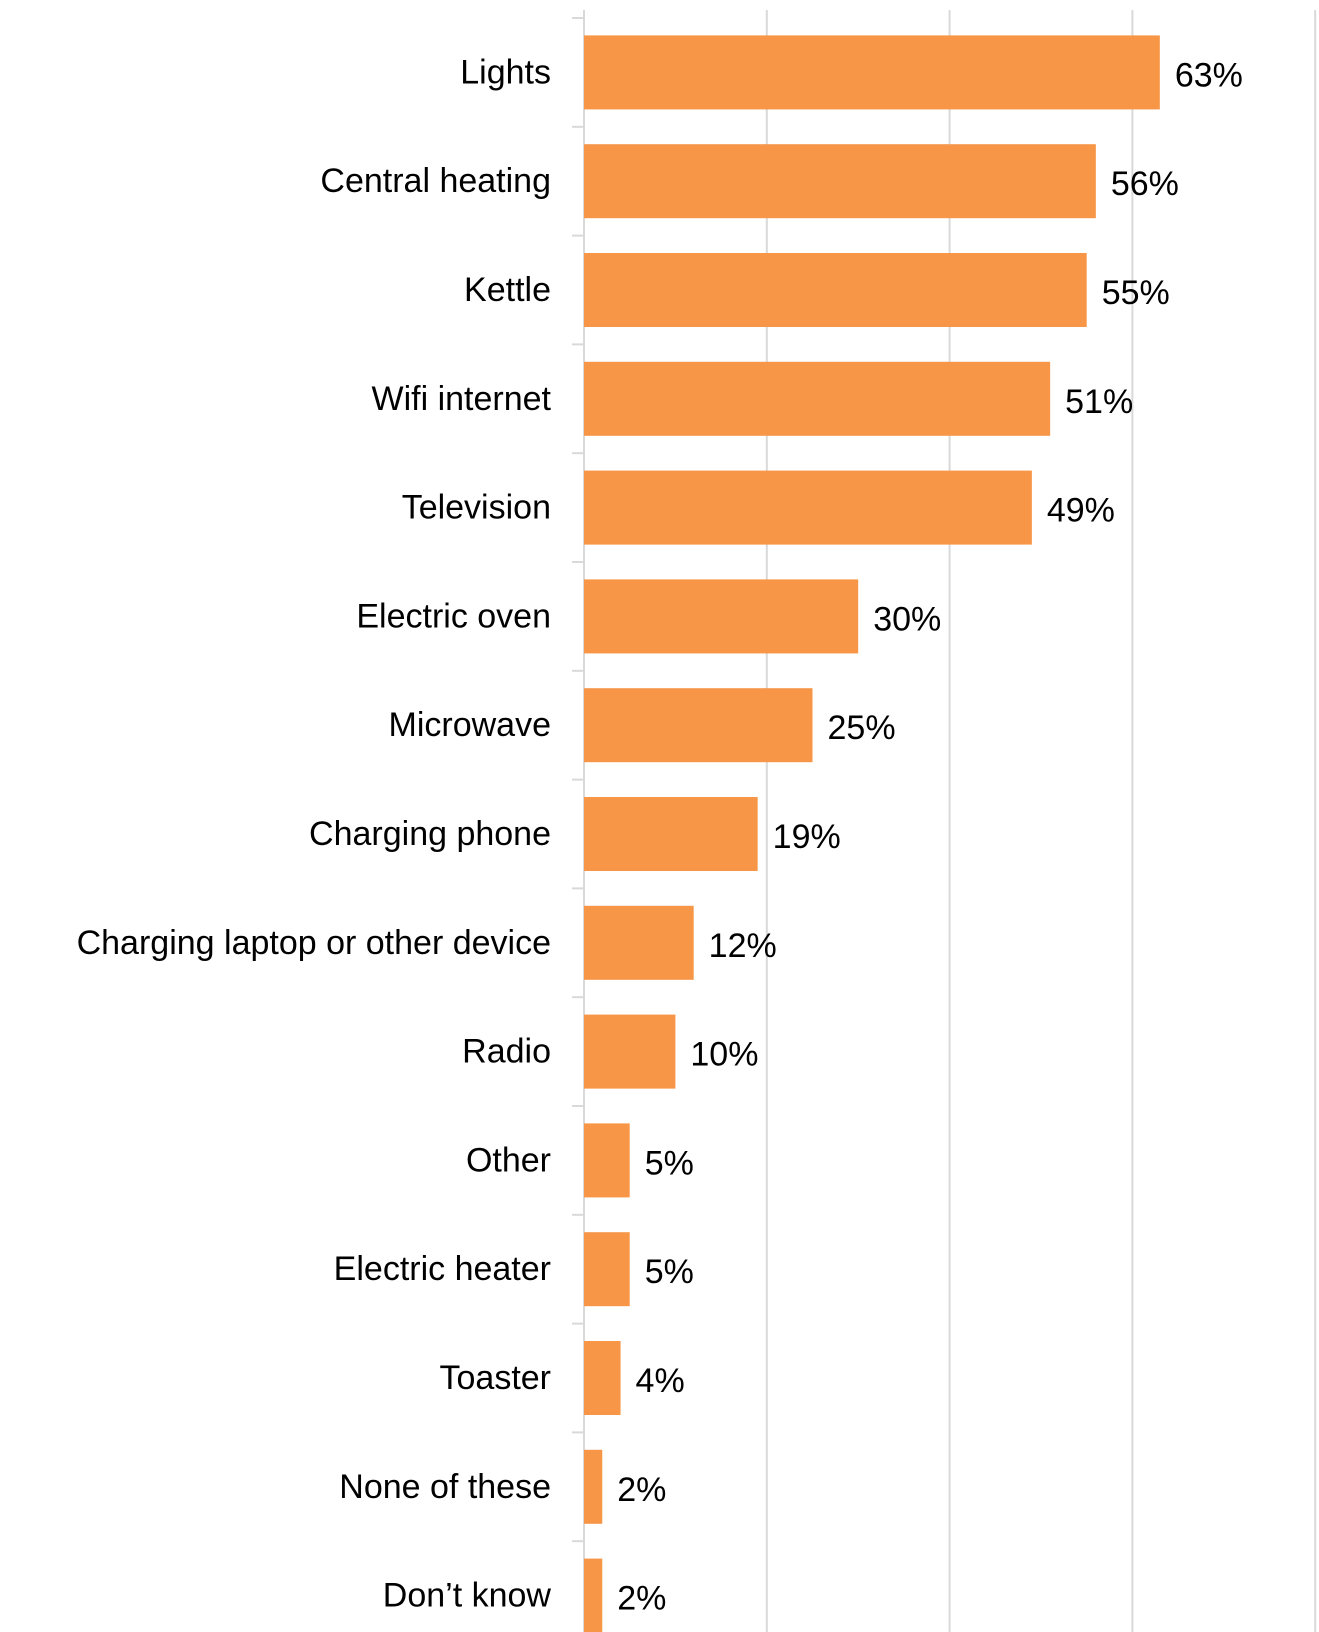  Describe the element at coordinates (496, 1378) in the screenshot. I see `category-label-12: Toaster` at that location.